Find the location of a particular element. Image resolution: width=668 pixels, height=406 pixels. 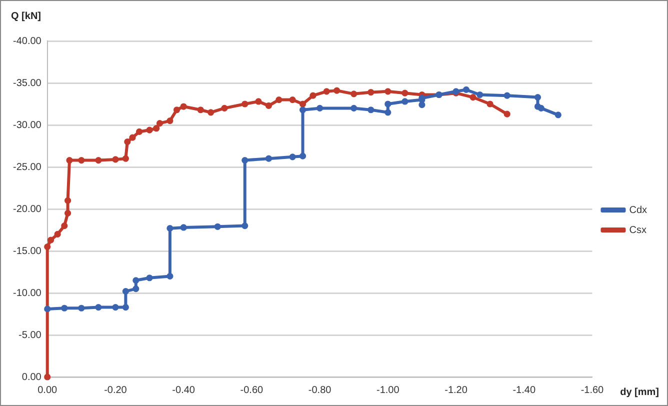

legend-label: Csx is located at coordinates (637, 230).